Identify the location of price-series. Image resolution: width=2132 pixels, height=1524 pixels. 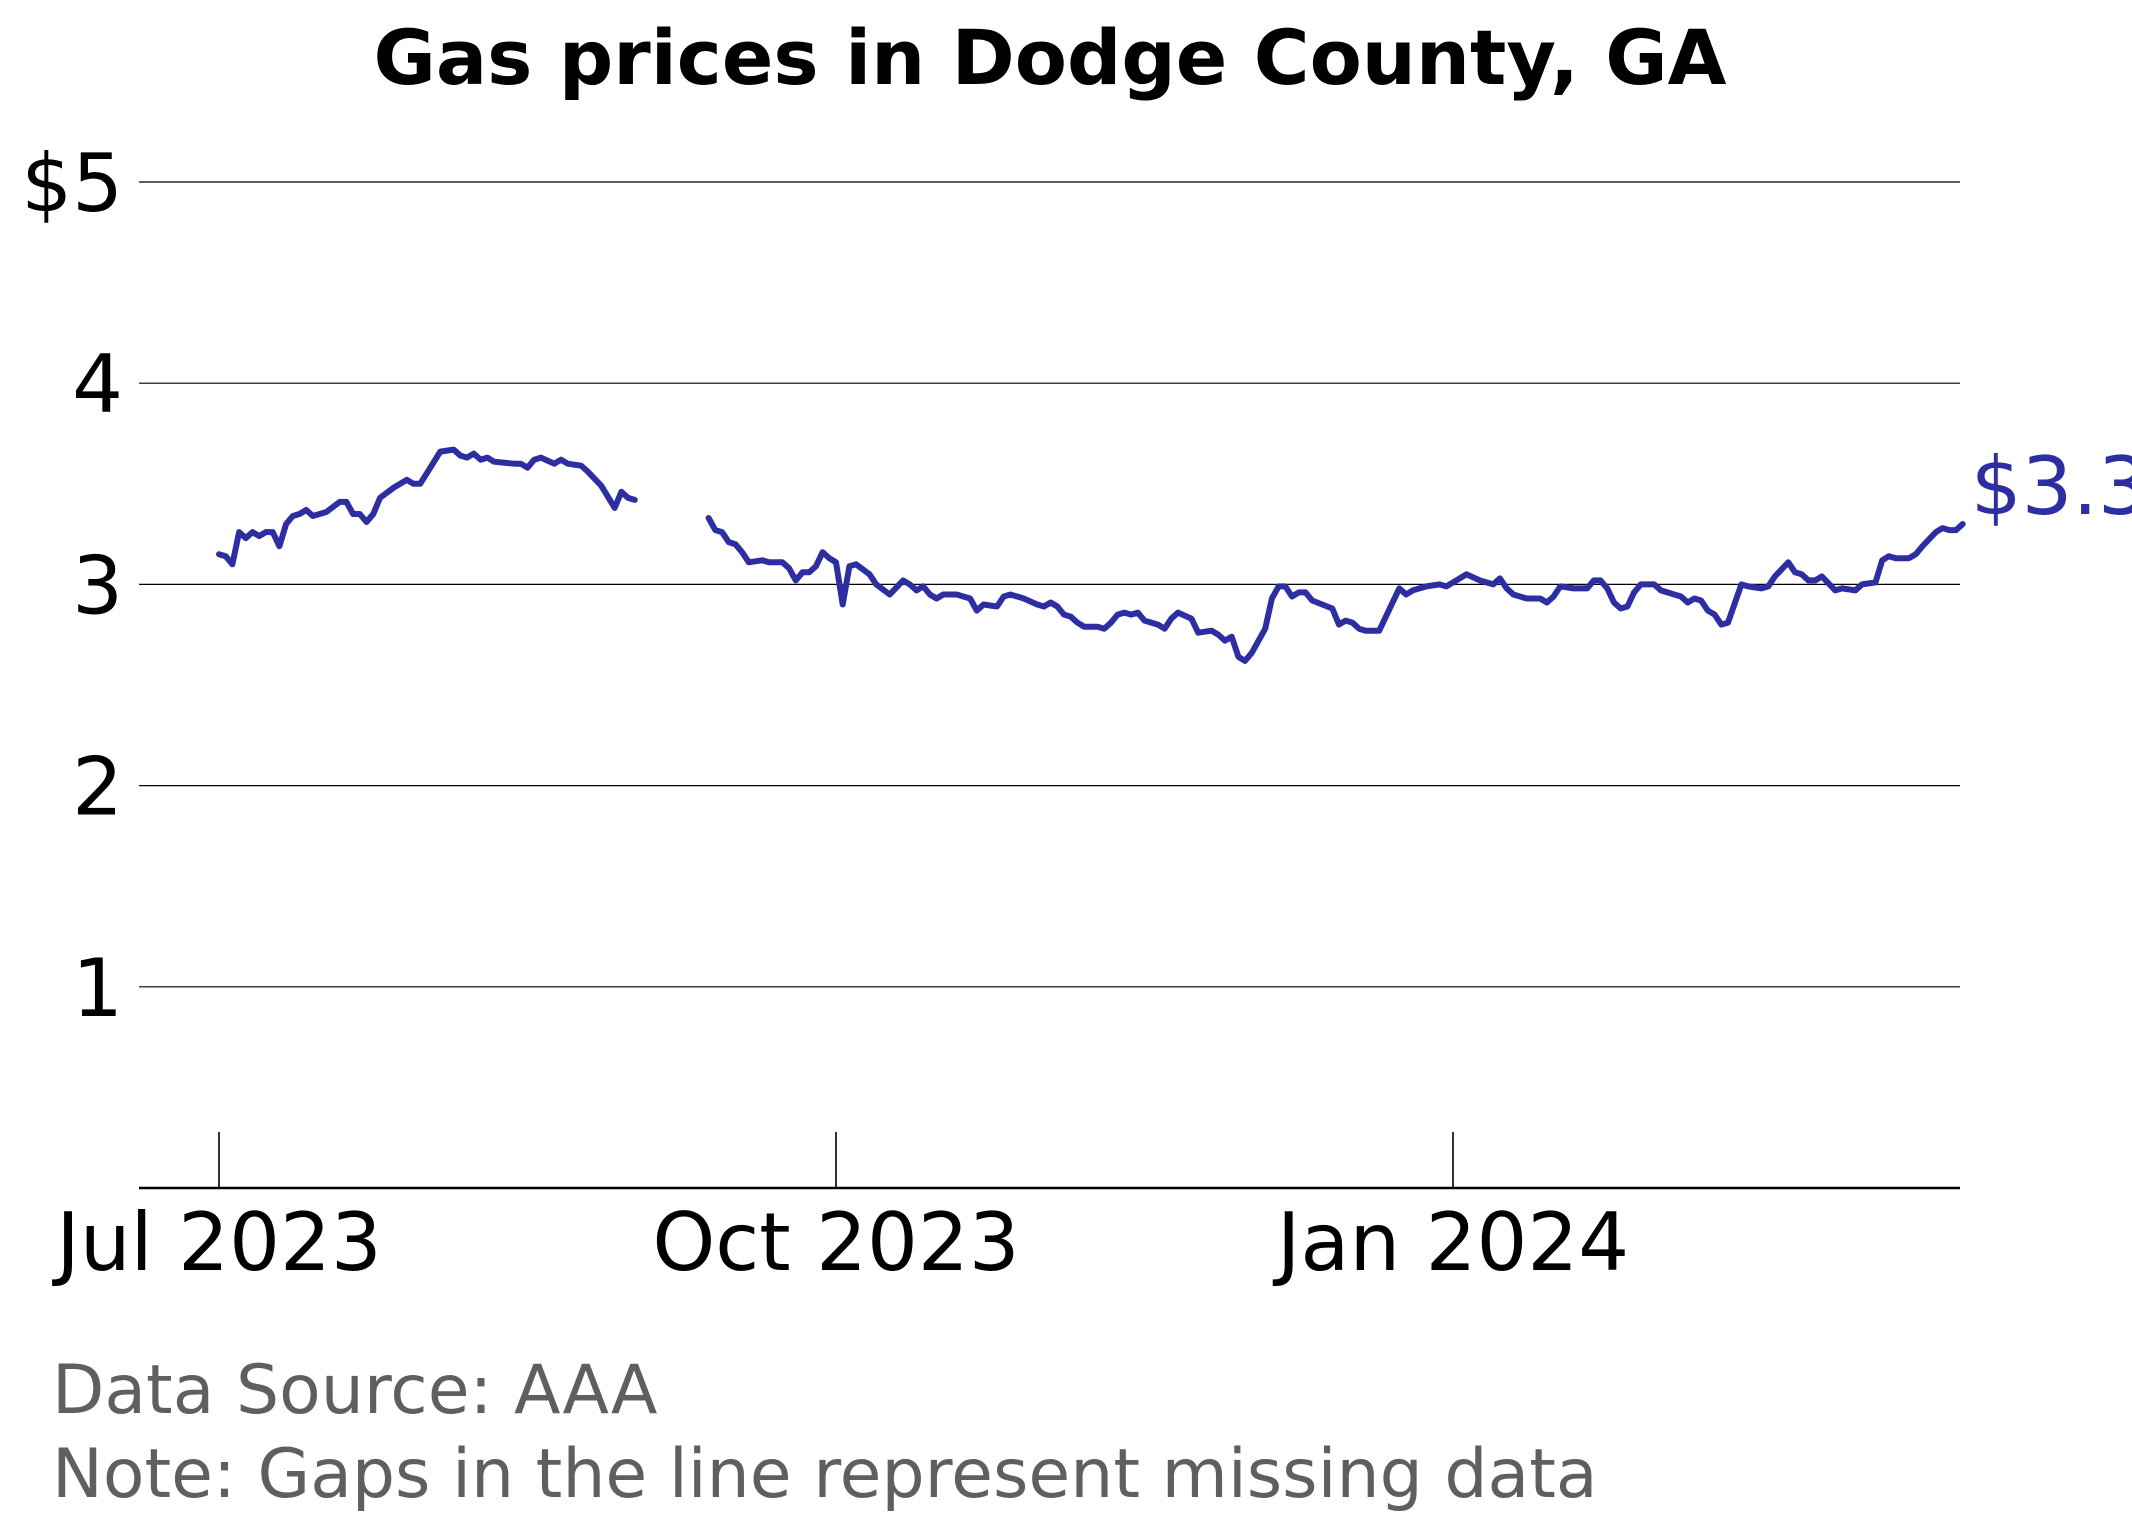
(1091, 555).